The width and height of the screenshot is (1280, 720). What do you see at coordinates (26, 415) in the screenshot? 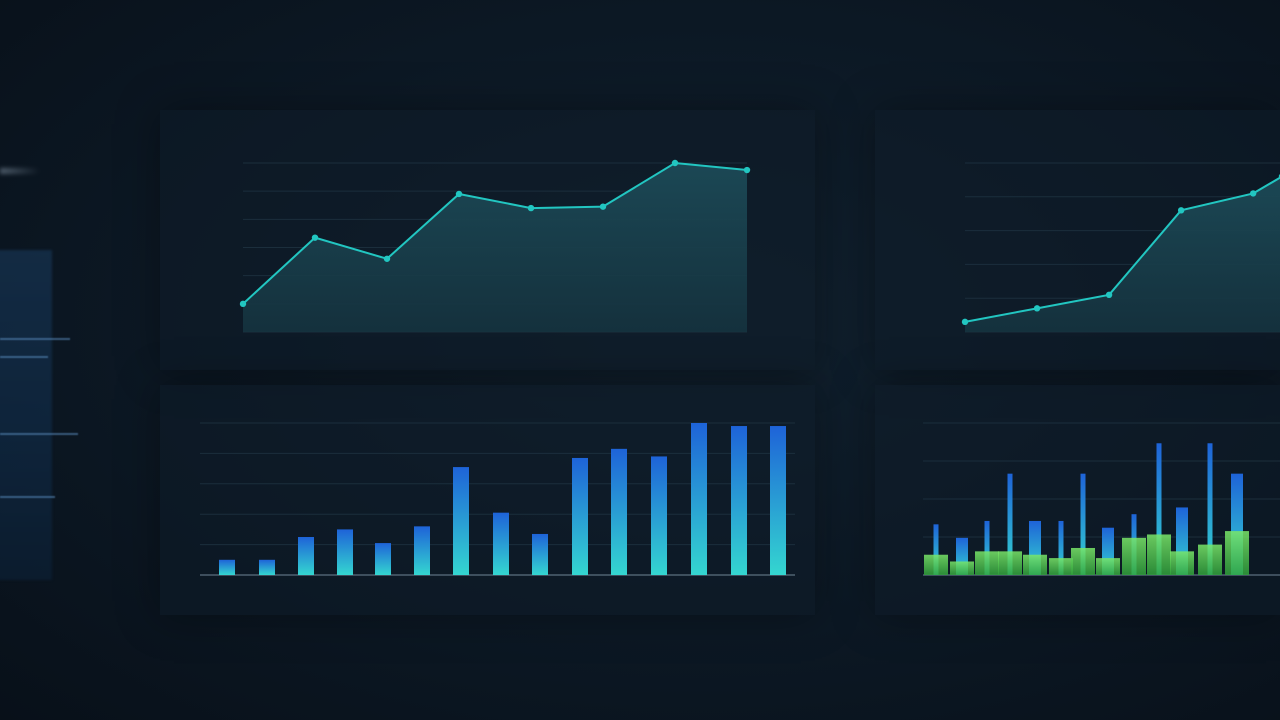
I see `left-side-panel` at bounding box center [26, 415].